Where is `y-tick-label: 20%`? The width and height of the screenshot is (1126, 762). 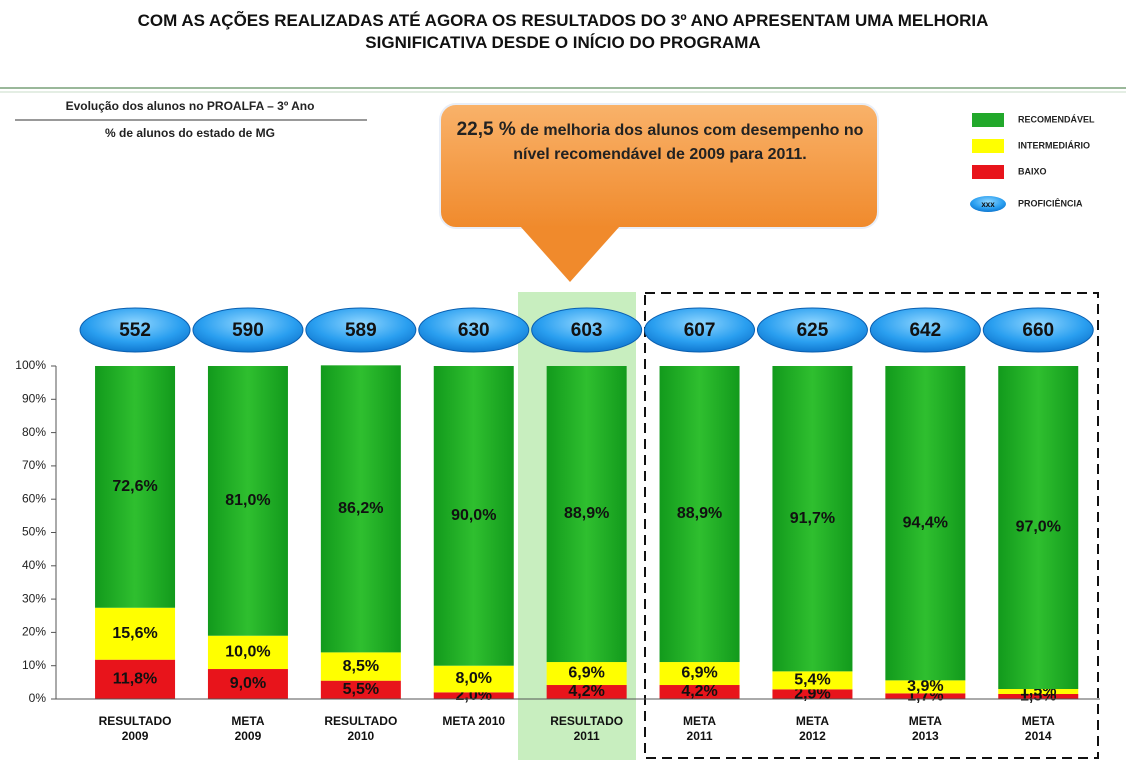
y-tick-label: 20% is located at coordinates (34, 632).